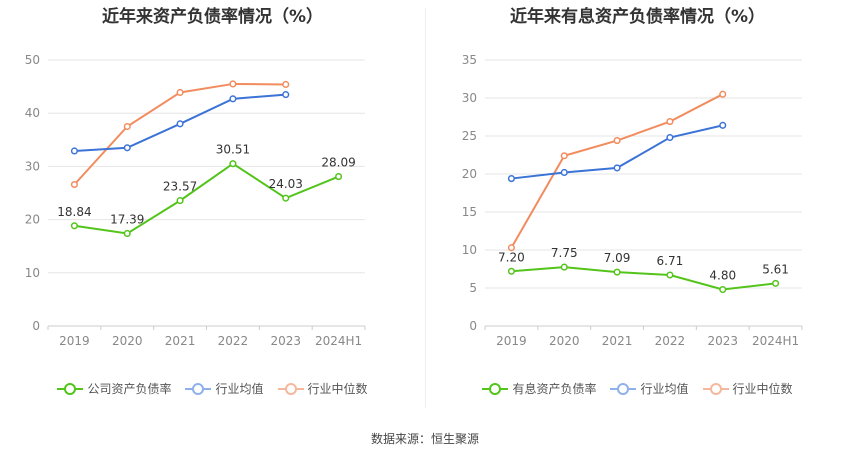 The width and height of the screenshot is (850, 459). Describe the element at coordinates (180, 187) in the screenshot. I see `data-label: 23.57` at that location.